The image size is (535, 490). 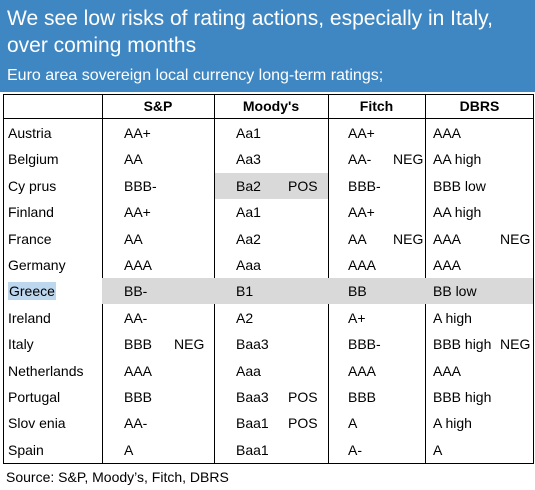 What do you see at coordinates (245, 317) in the screenshot?
I see `rating-value: A2` at bounding box center [245, 317].